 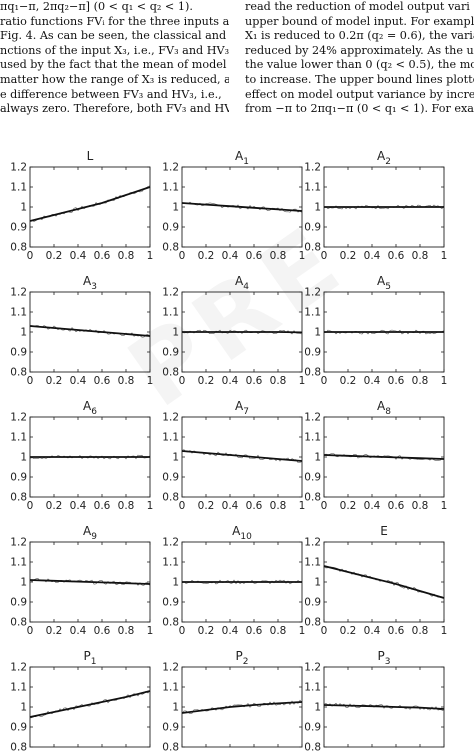 What do you see at coordinates (384, 531) in the screenshot?
I see `panel-title: E` at bounding box center [384, 531].